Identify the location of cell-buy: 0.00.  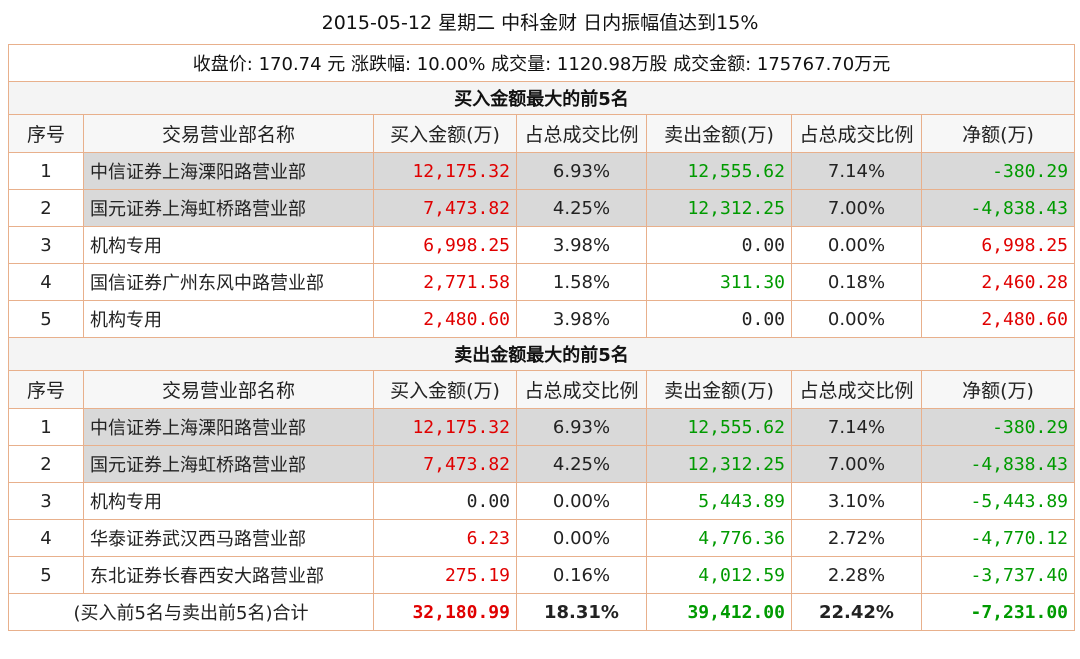
(445, 501).